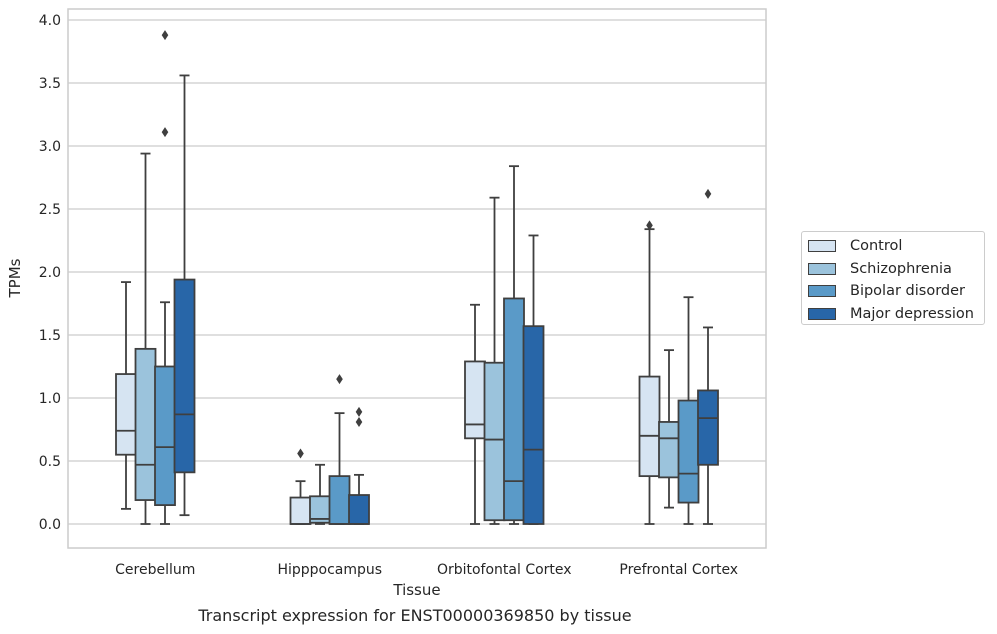 The width and height of the screenshot is (997, 634). I want to click on y-tick-label: 1.0, so click(50, 399).